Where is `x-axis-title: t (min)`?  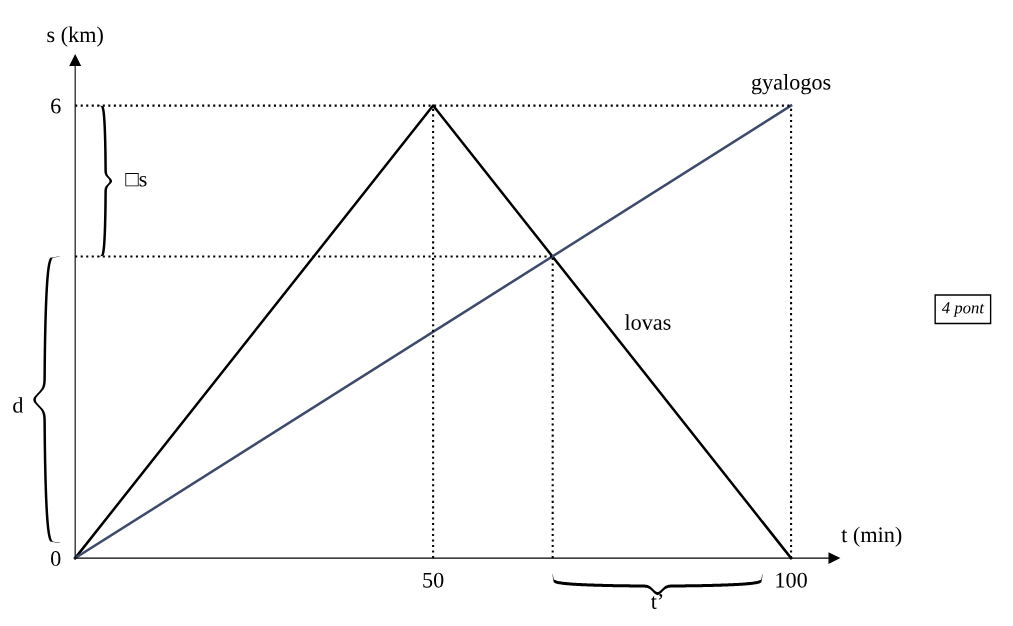 x-axis-title: t (min) is located at coordinates (871, 536).